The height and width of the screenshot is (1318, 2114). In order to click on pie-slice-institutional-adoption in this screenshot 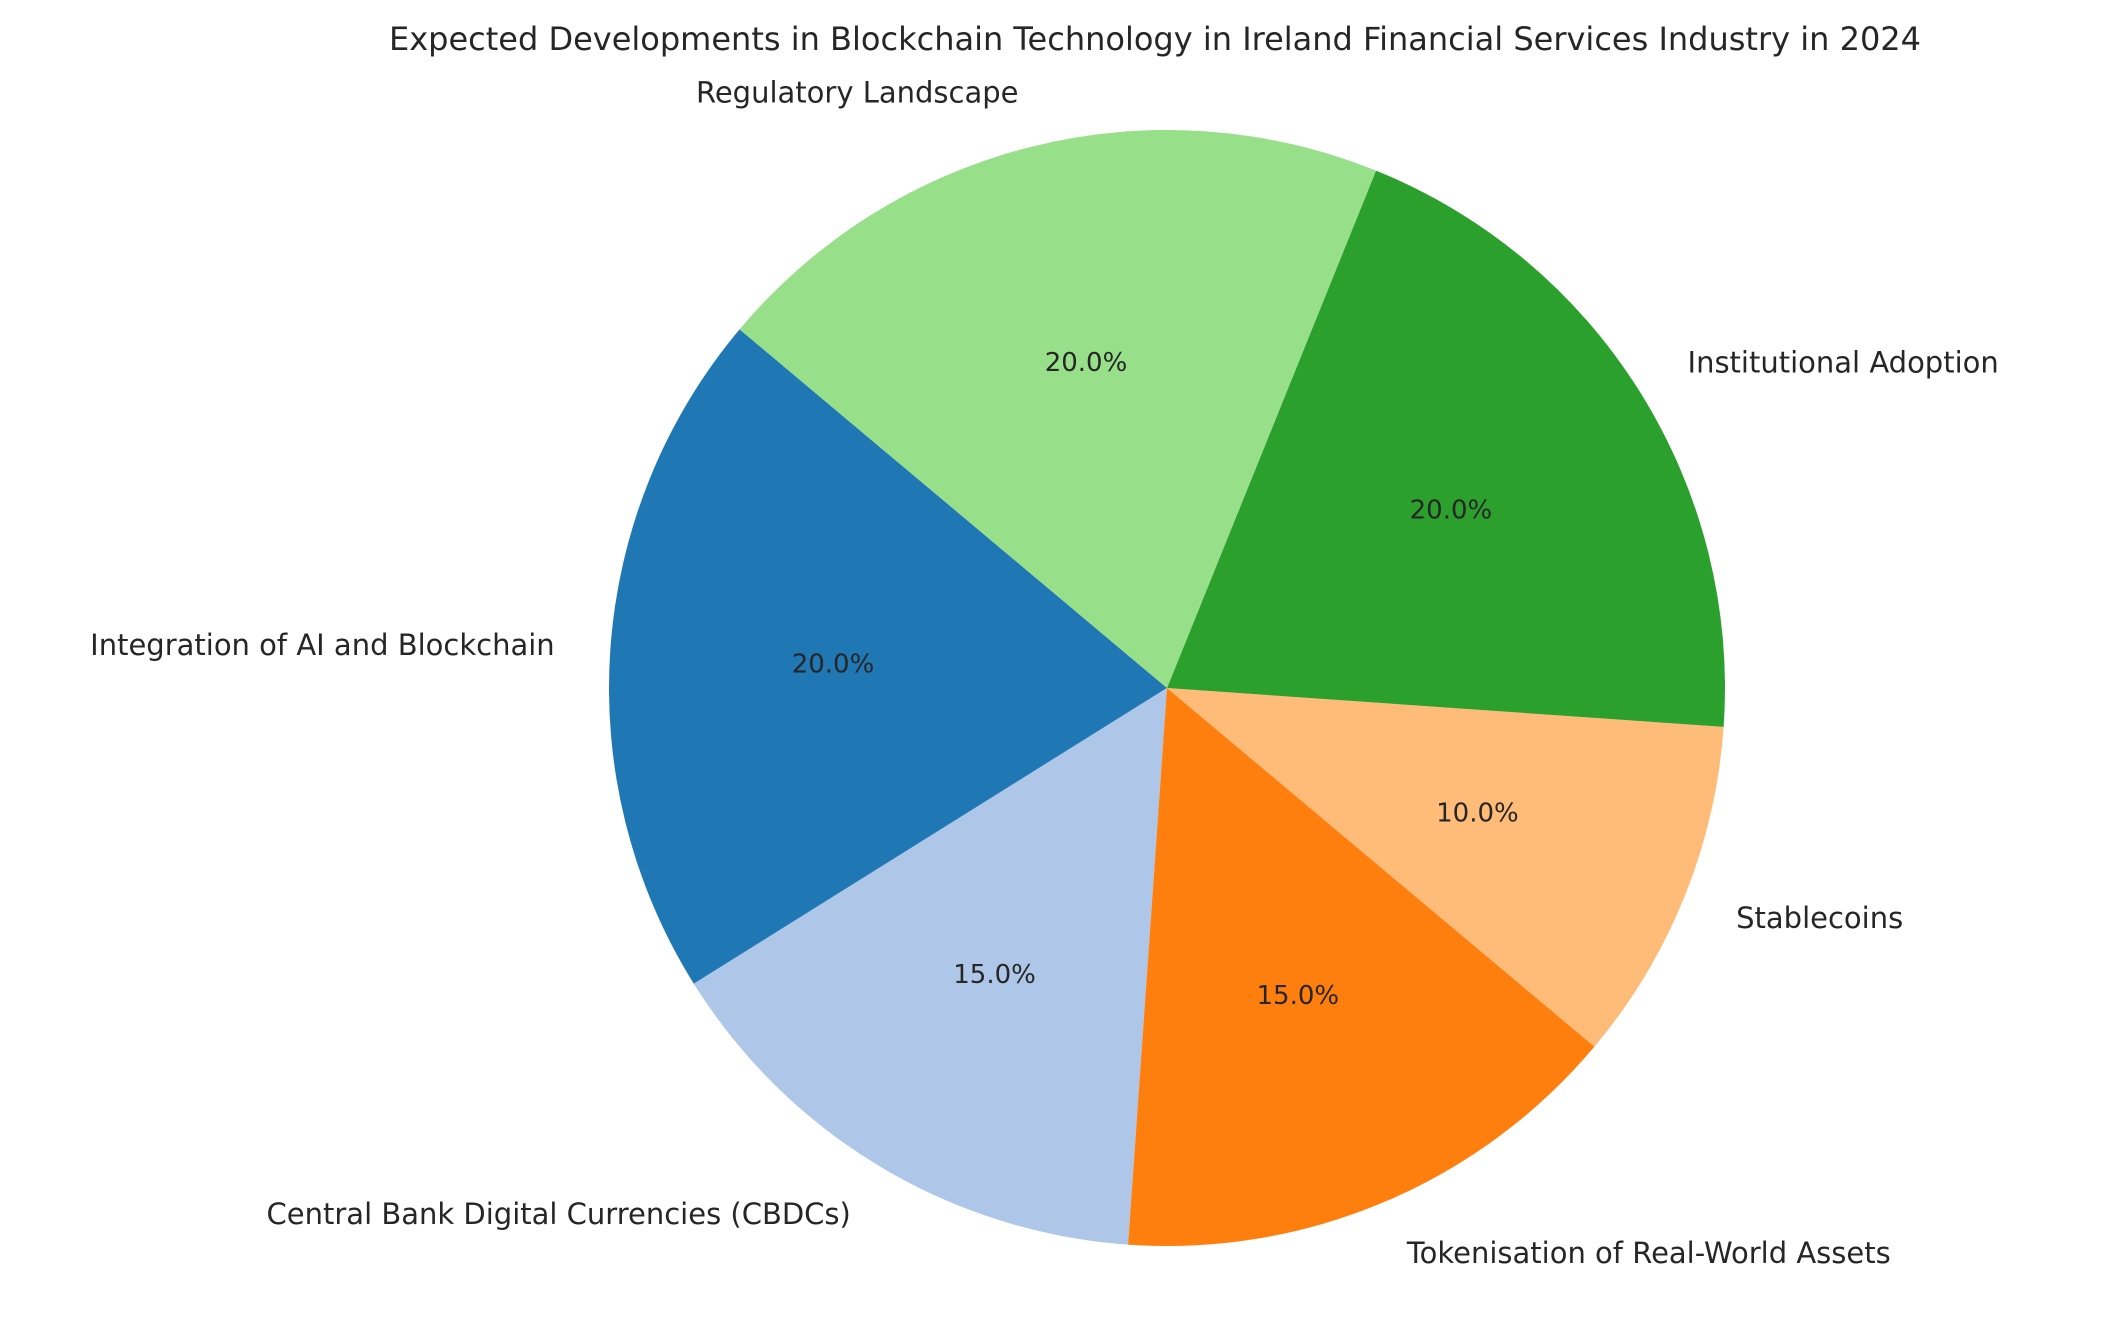, I will do `click(1446, 448)`.